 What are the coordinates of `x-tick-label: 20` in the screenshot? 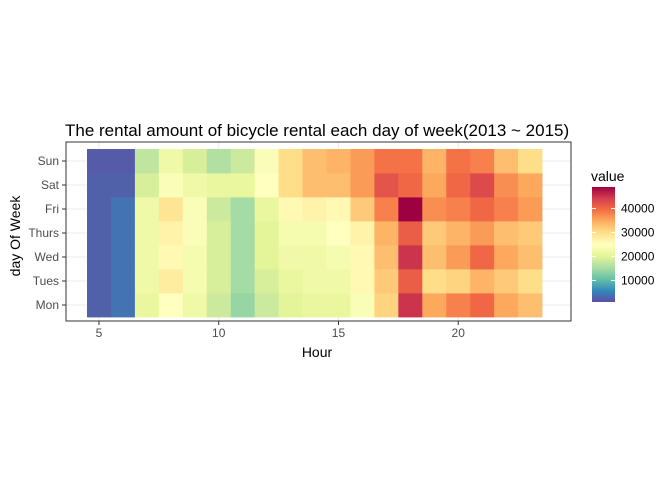 It's located at (459, 333).